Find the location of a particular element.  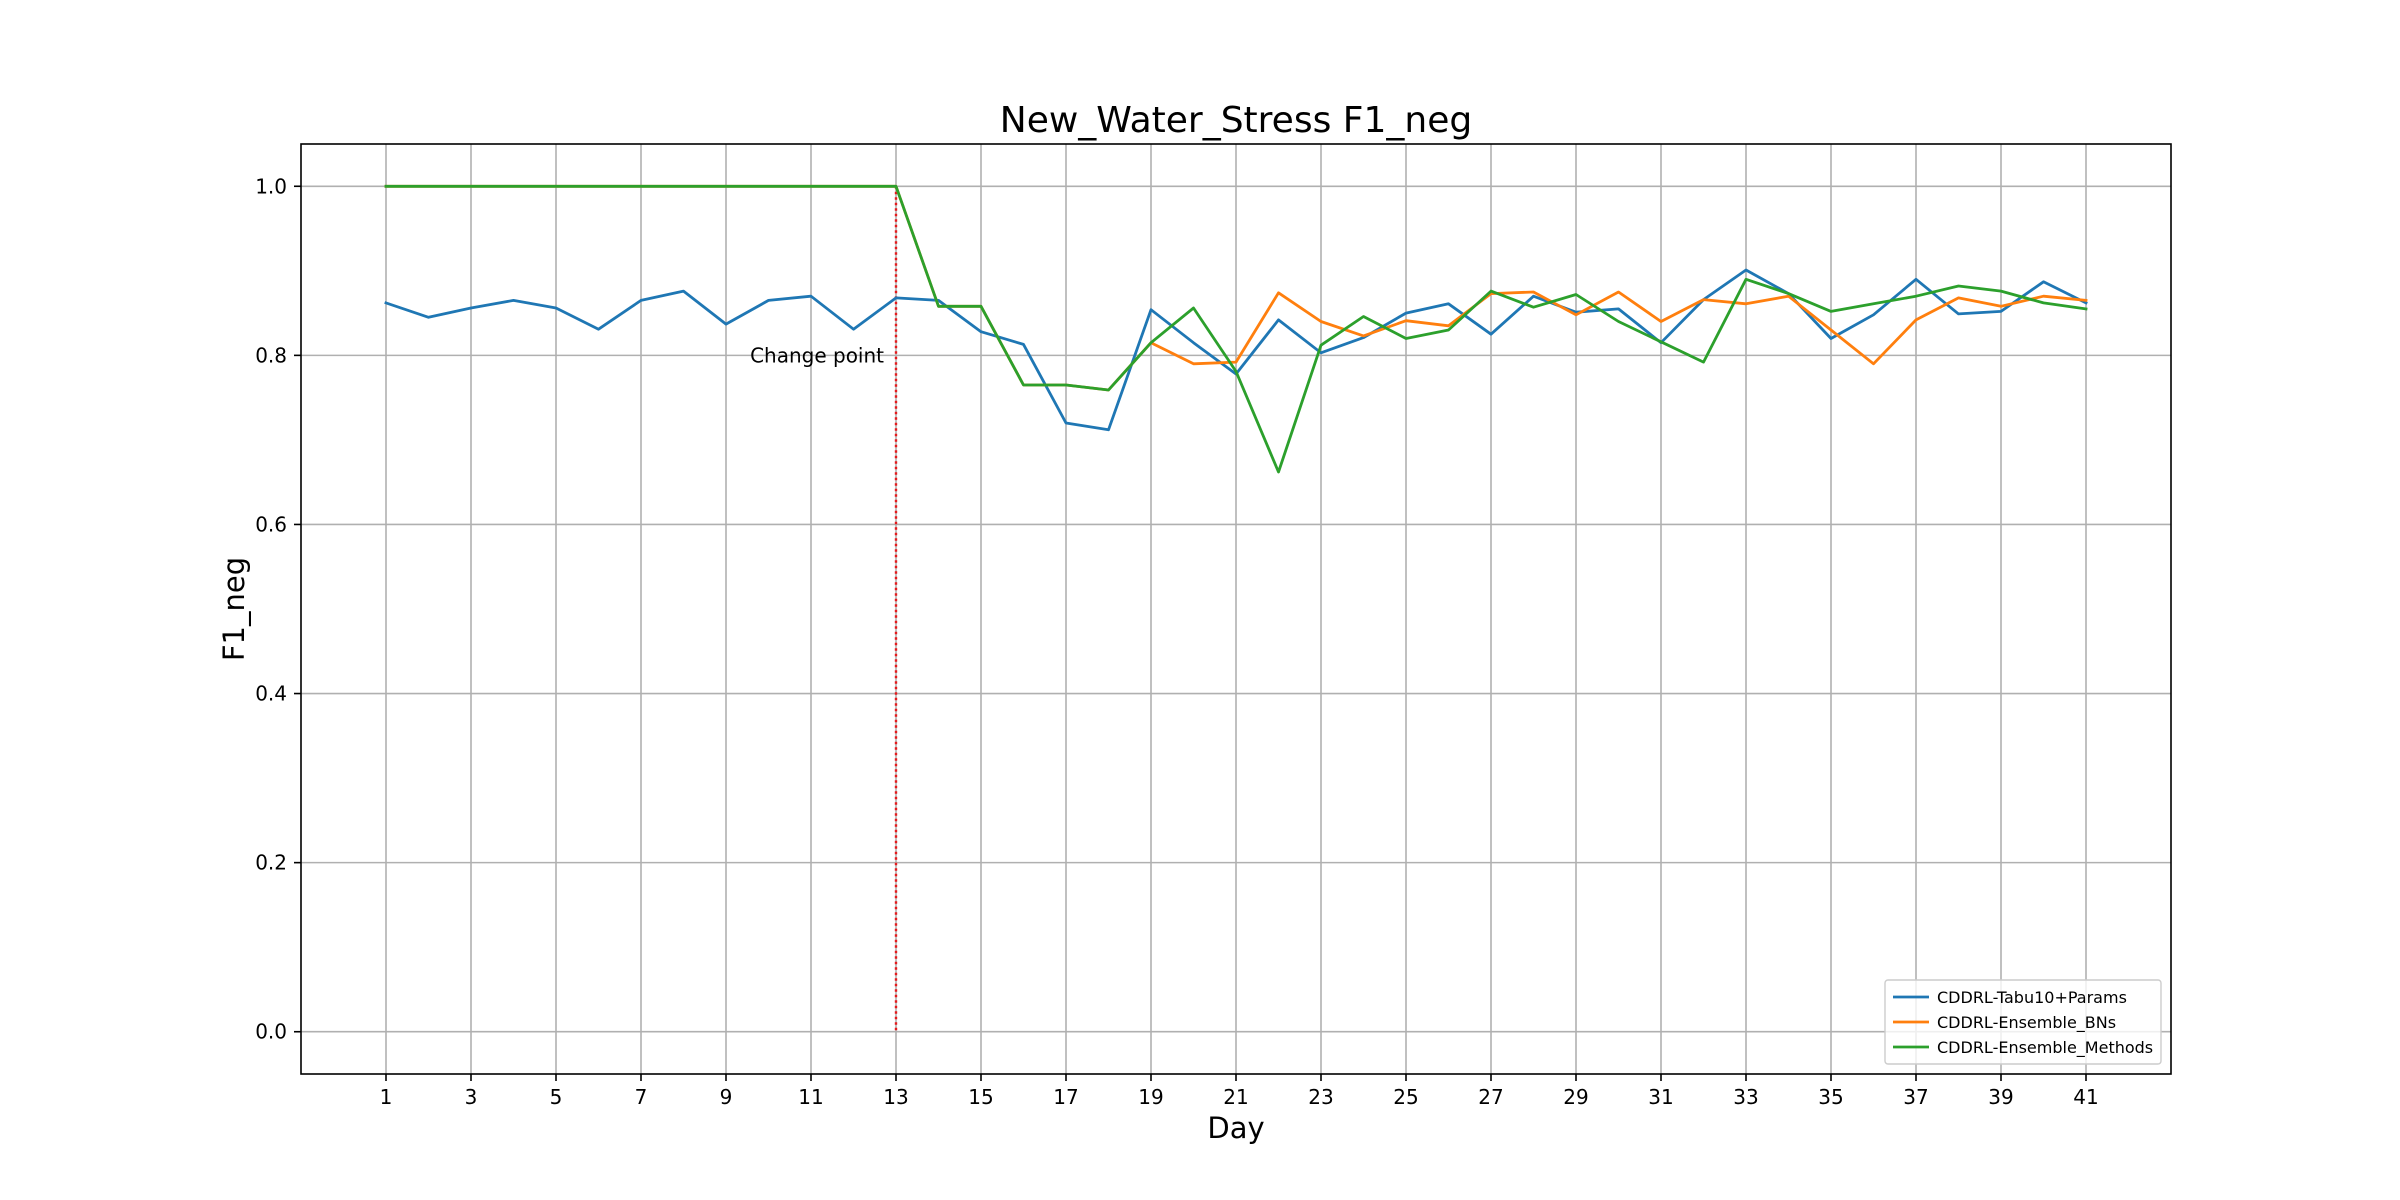

y-tick-label: 0.0 is located at coordinates (271, 1032).